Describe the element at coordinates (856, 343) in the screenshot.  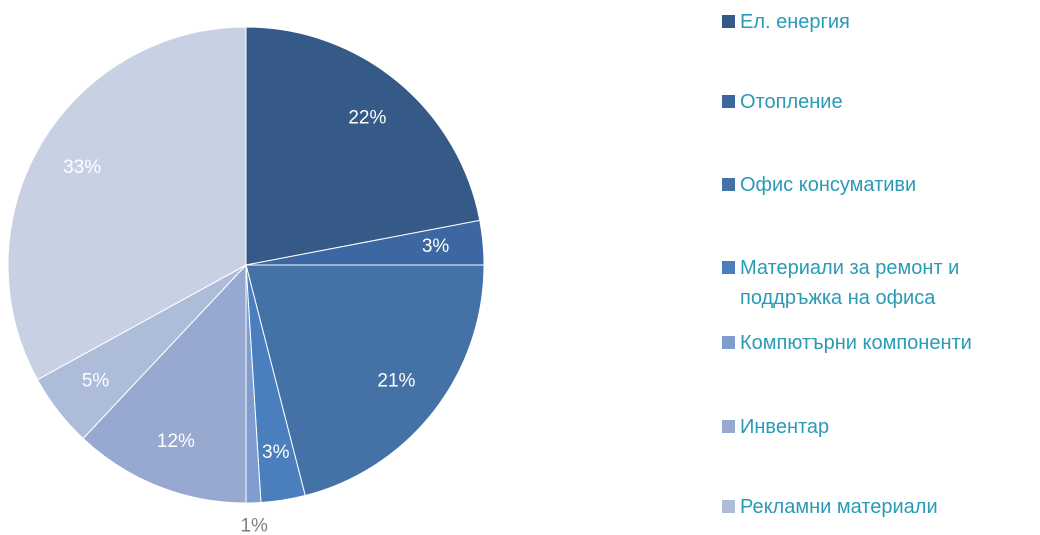
I see `legend-label: Компютърни компоненти` at that location.